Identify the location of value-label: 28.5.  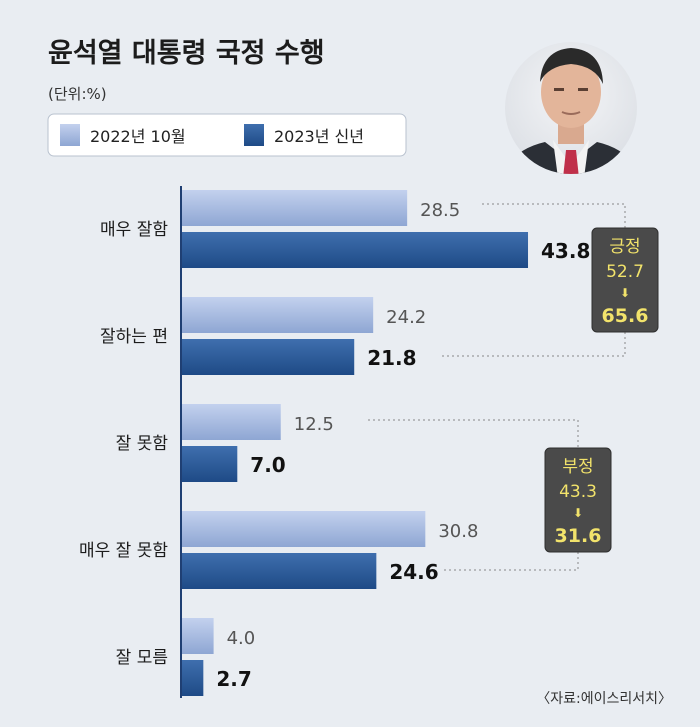
(440, 210).